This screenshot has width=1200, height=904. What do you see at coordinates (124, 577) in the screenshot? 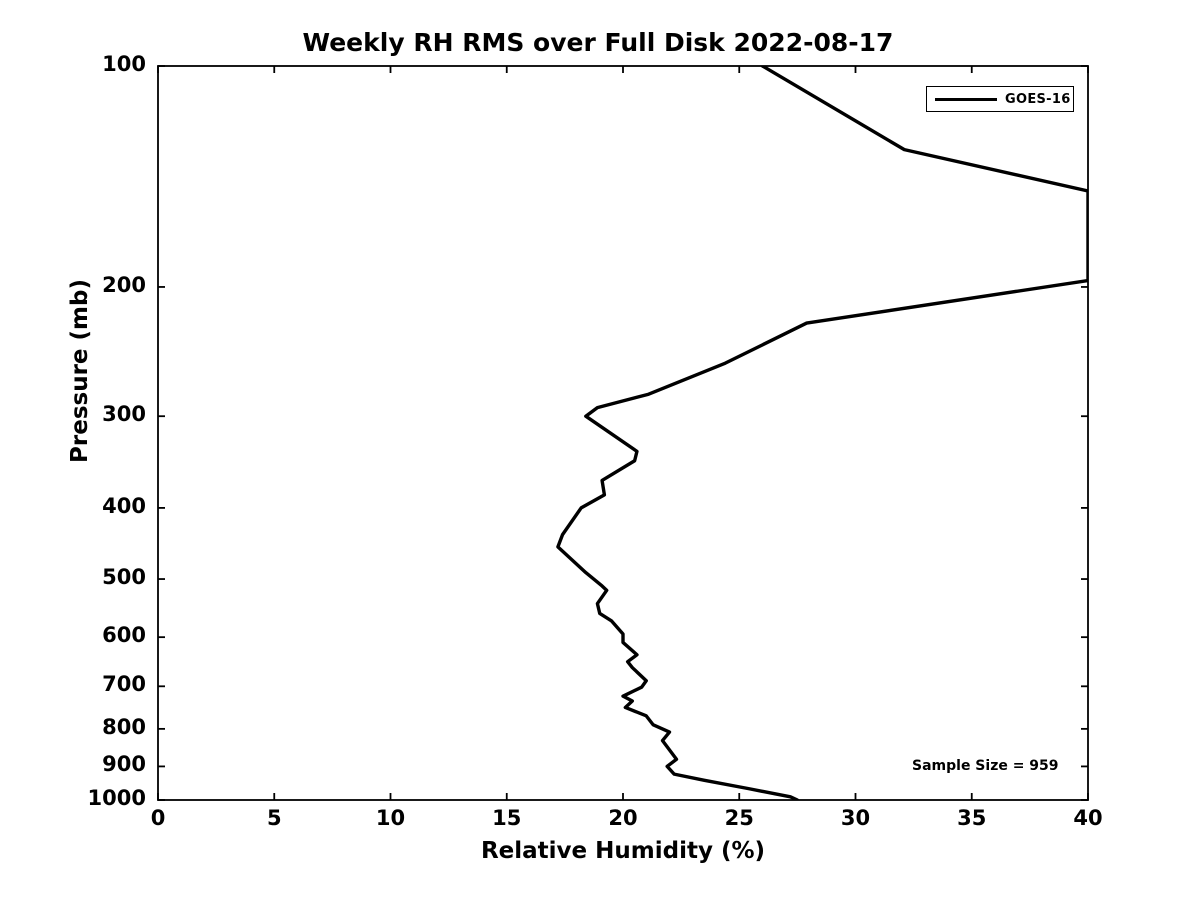
I see `y-tick-label: 500` at bounding box center [124, 577].